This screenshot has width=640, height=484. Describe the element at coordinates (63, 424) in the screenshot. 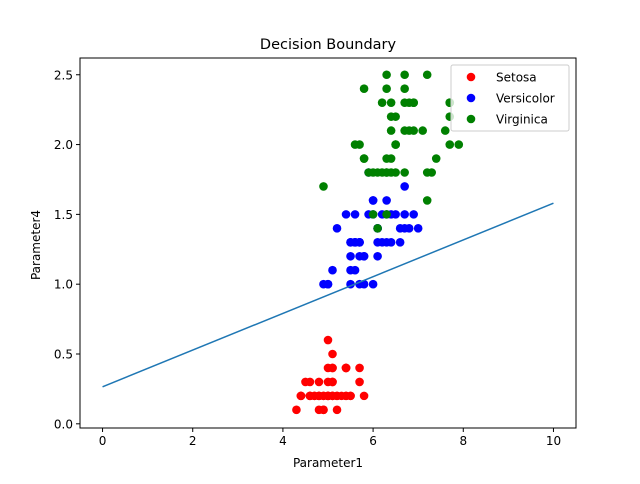

I see `y-tick-label: 0.0` at that location.